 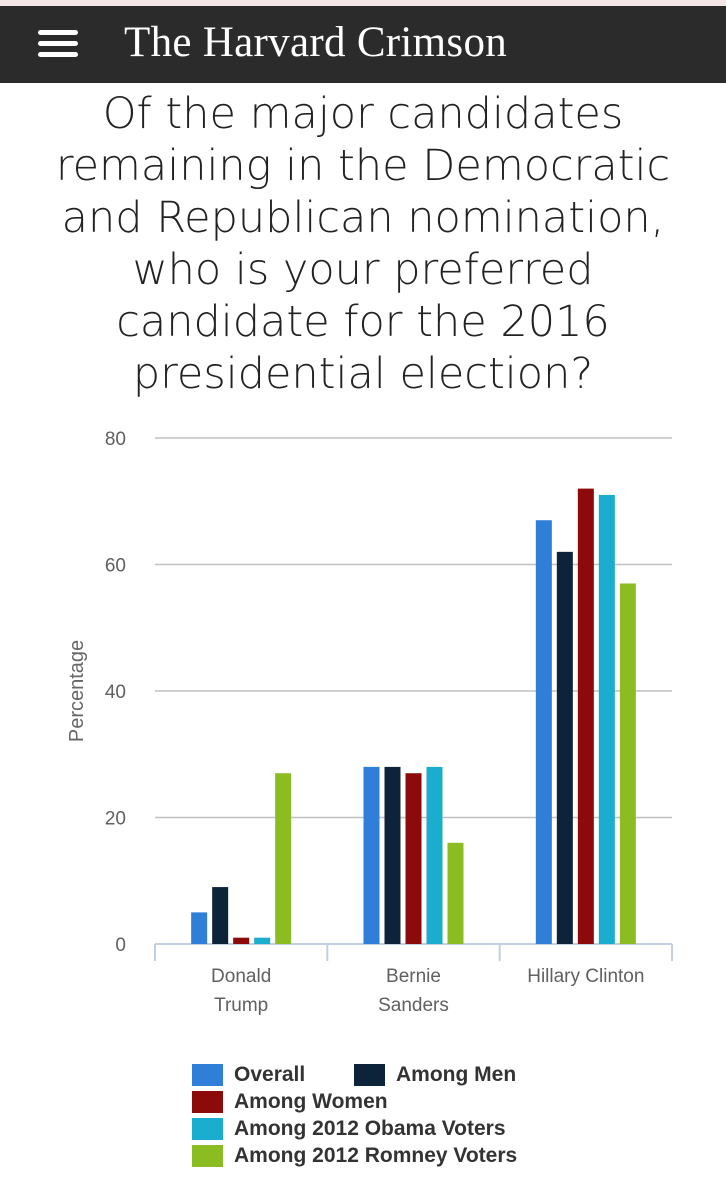 I want to click on legend-label: Among Men, so click(x=456, y=1074).